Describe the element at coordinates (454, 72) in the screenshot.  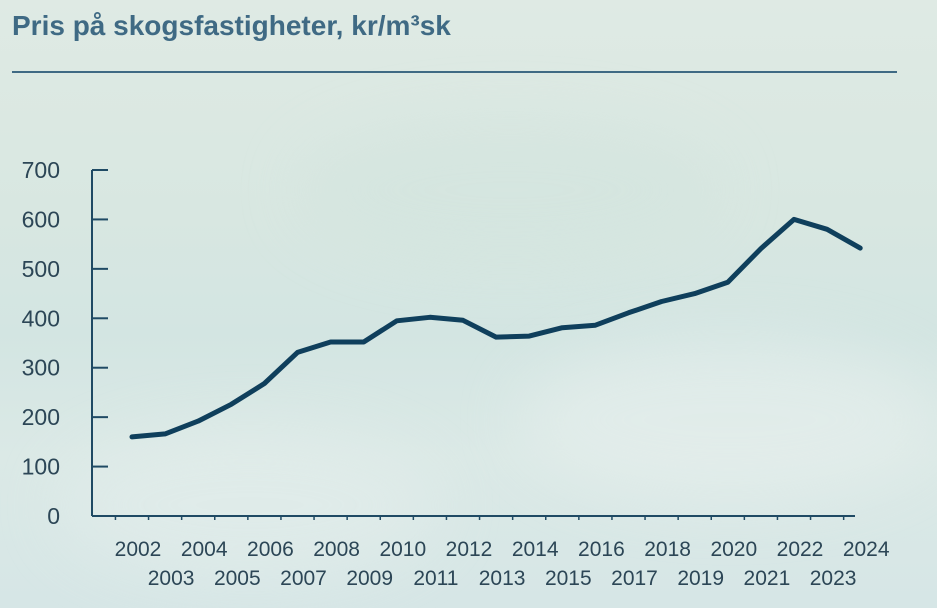
I see `title-divider` at that location.